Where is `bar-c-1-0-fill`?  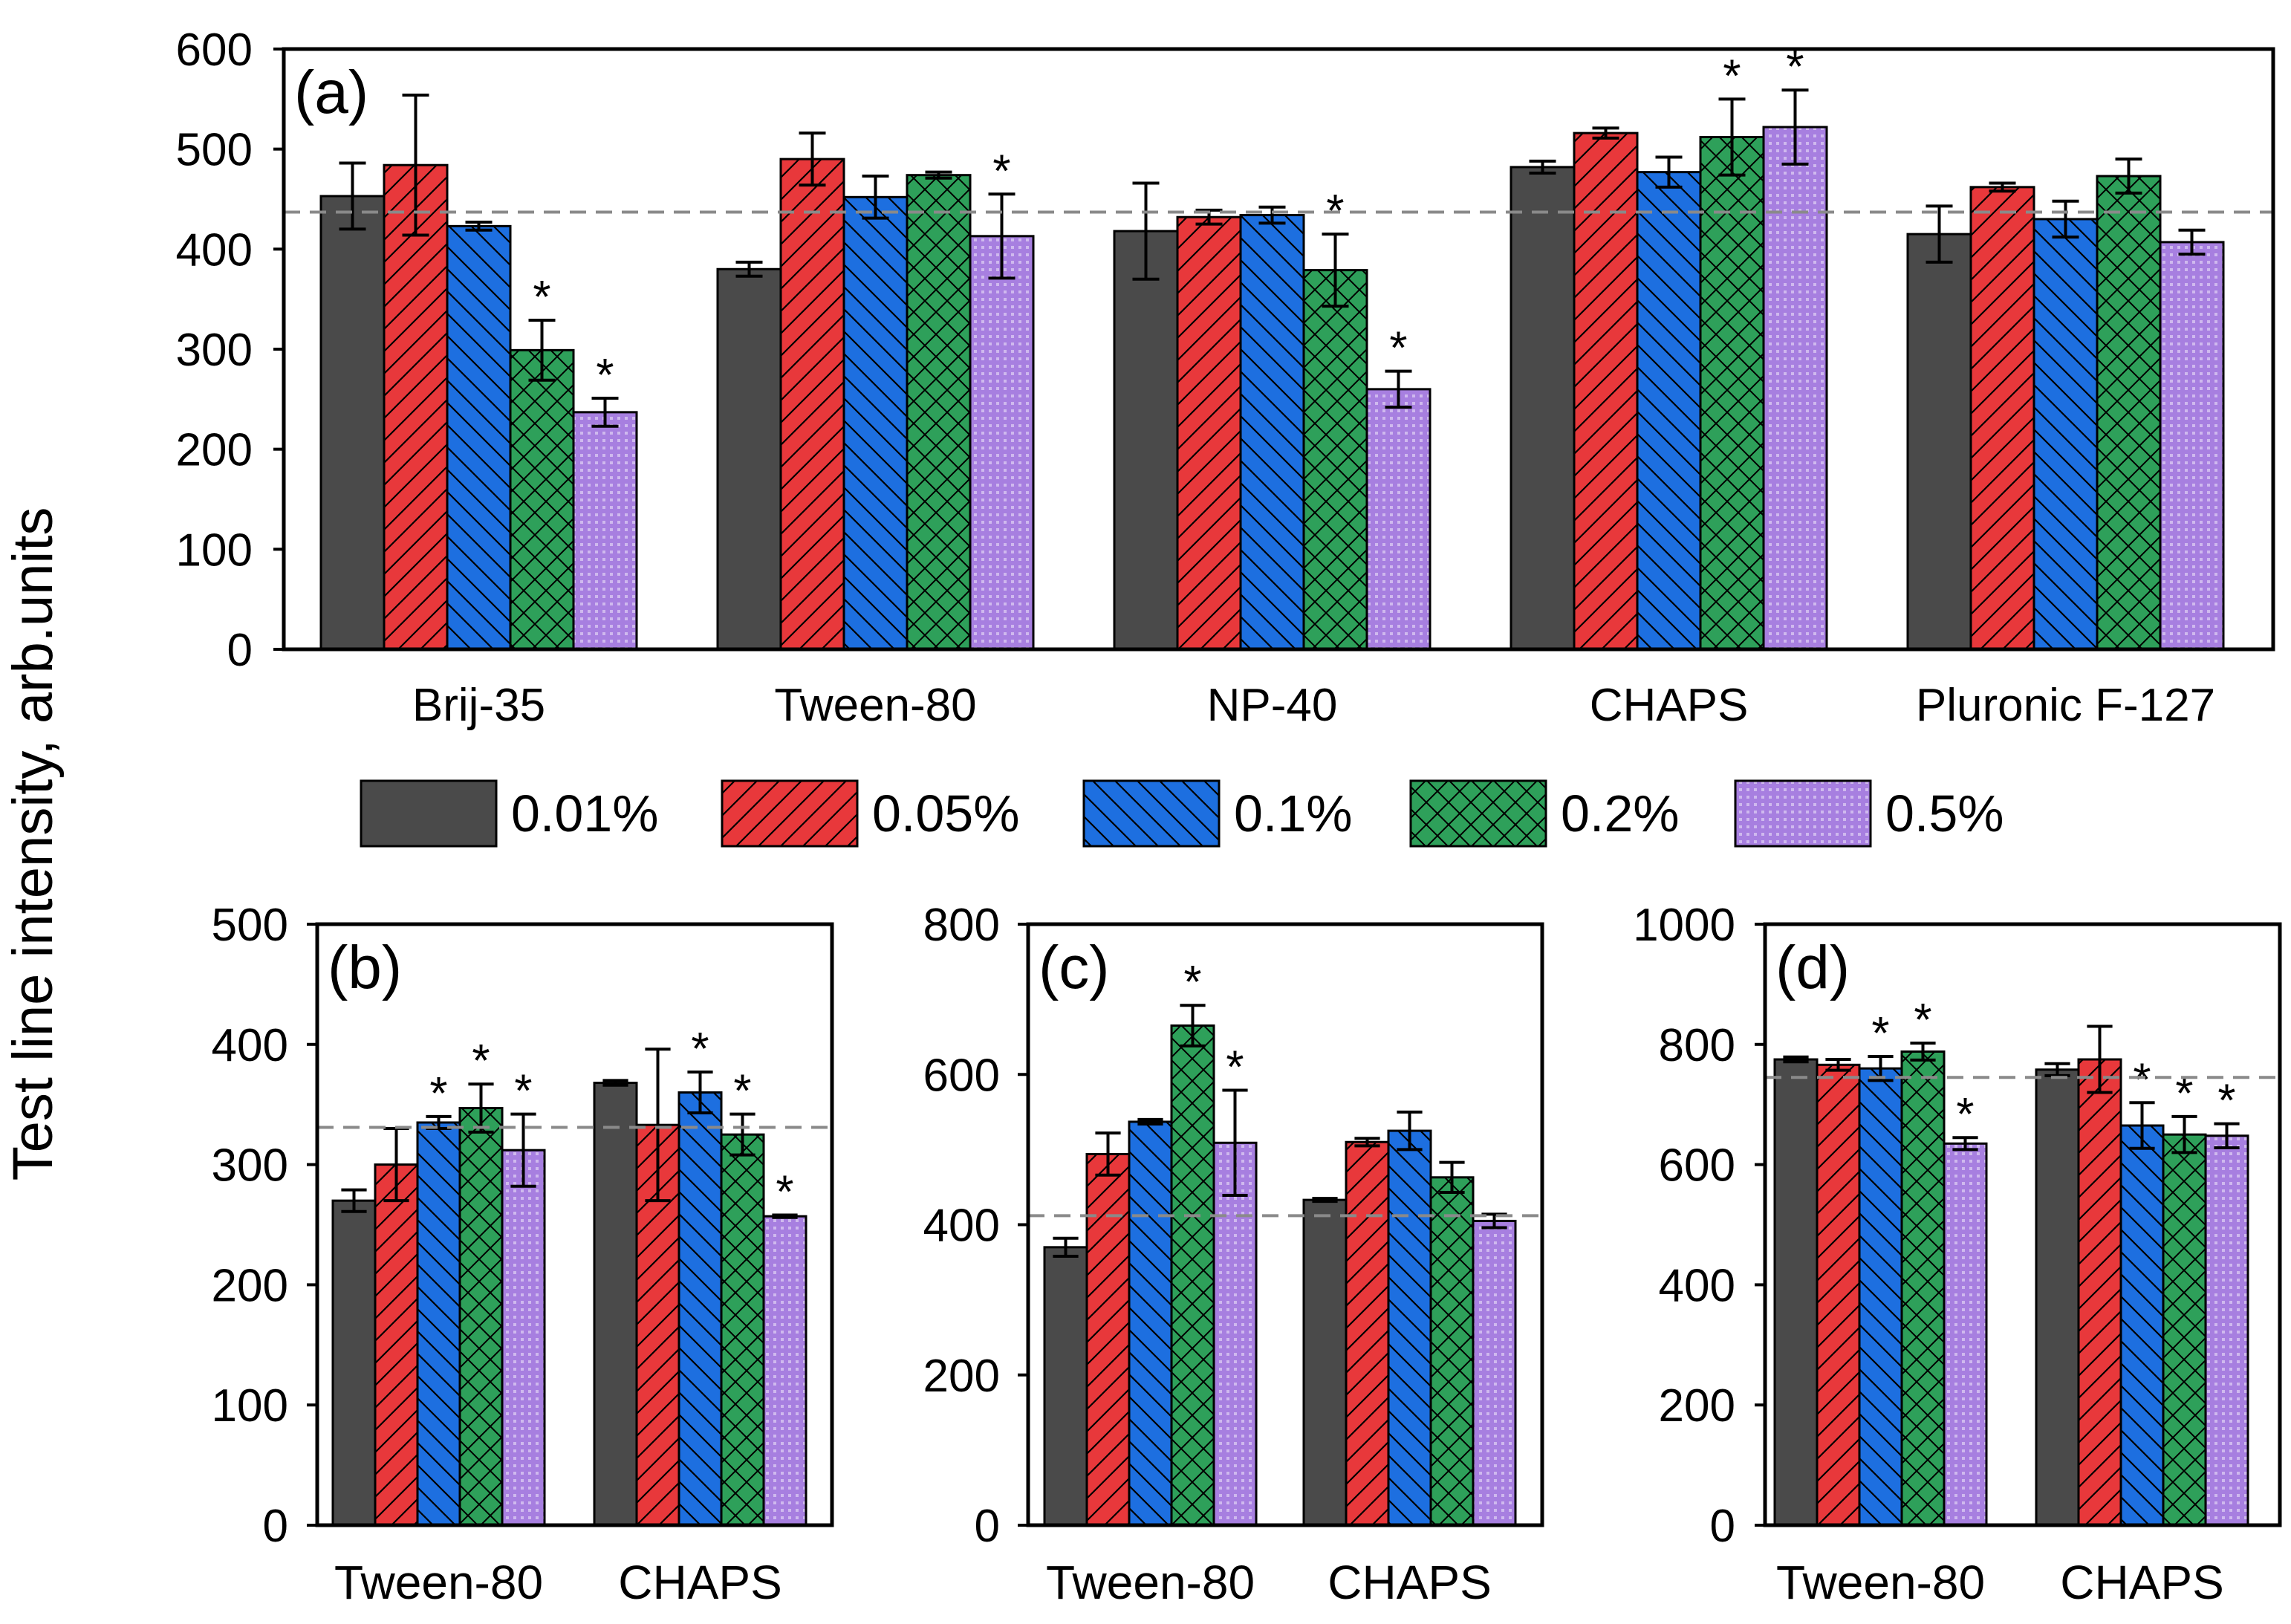 bar-c-1-0-fill is located at coordinates (1325, 1362).